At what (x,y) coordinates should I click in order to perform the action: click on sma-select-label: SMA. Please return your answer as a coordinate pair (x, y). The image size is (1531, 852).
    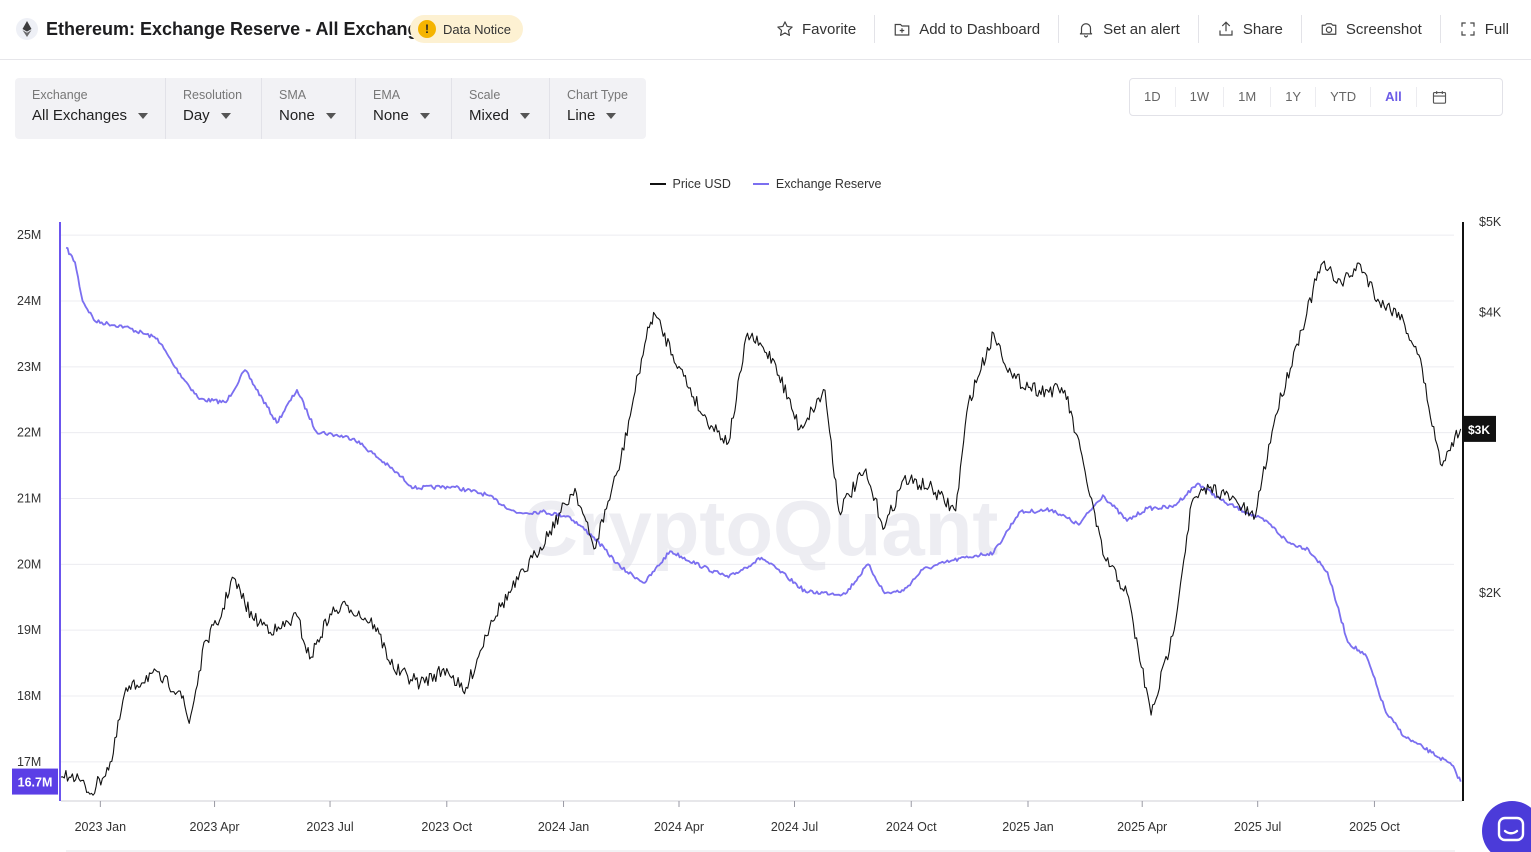
    Looking at the image, I should click on (293, 95).